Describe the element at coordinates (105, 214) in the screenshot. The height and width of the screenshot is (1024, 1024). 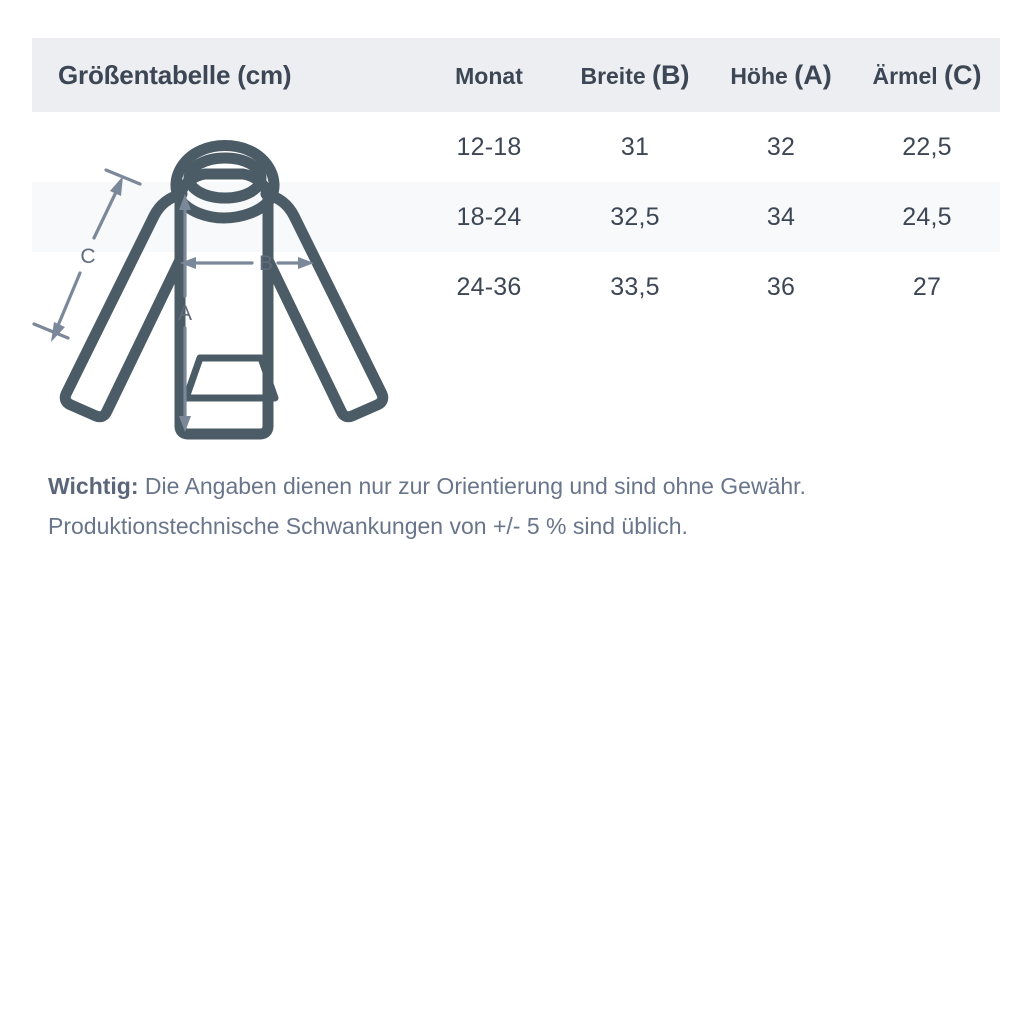
I see `measure-c-line-top` at that location.